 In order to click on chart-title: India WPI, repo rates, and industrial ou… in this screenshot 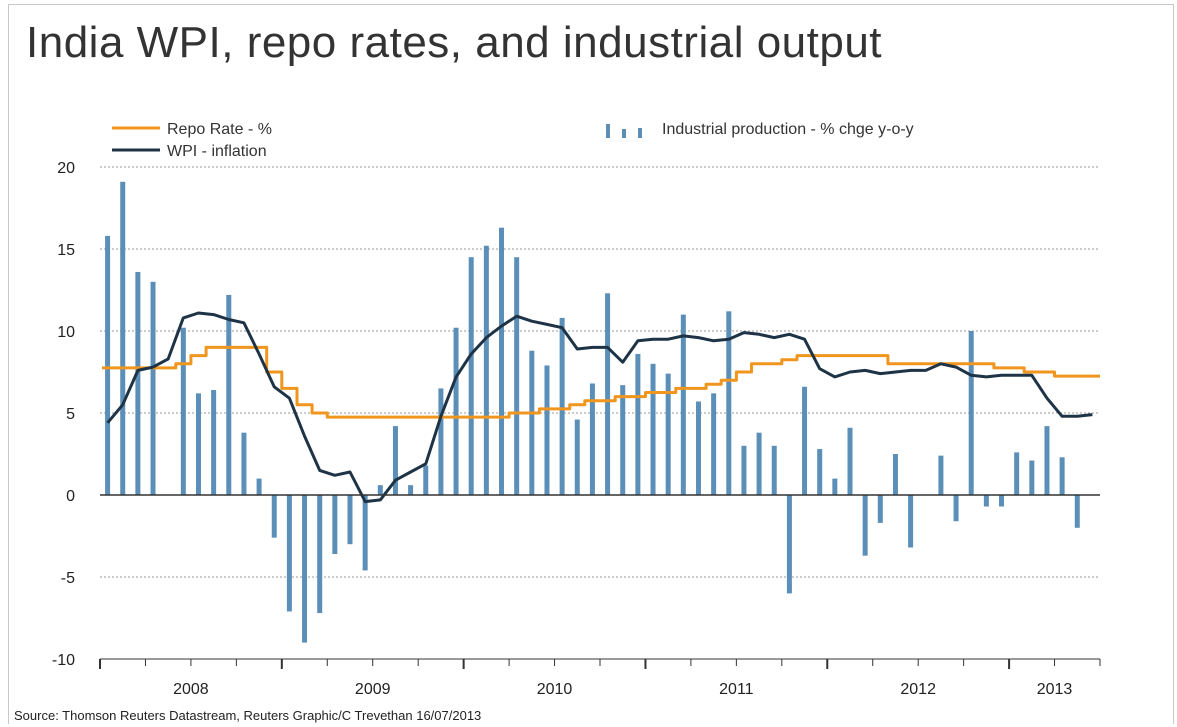, I will do `click(454, 42)`.